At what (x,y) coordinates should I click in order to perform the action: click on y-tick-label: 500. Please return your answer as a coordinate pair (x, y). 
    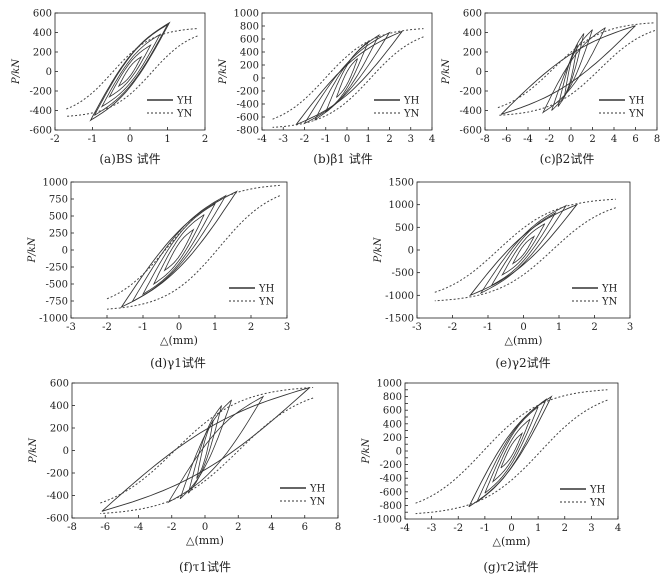
    Looking at the image, I should click on (404, 228).